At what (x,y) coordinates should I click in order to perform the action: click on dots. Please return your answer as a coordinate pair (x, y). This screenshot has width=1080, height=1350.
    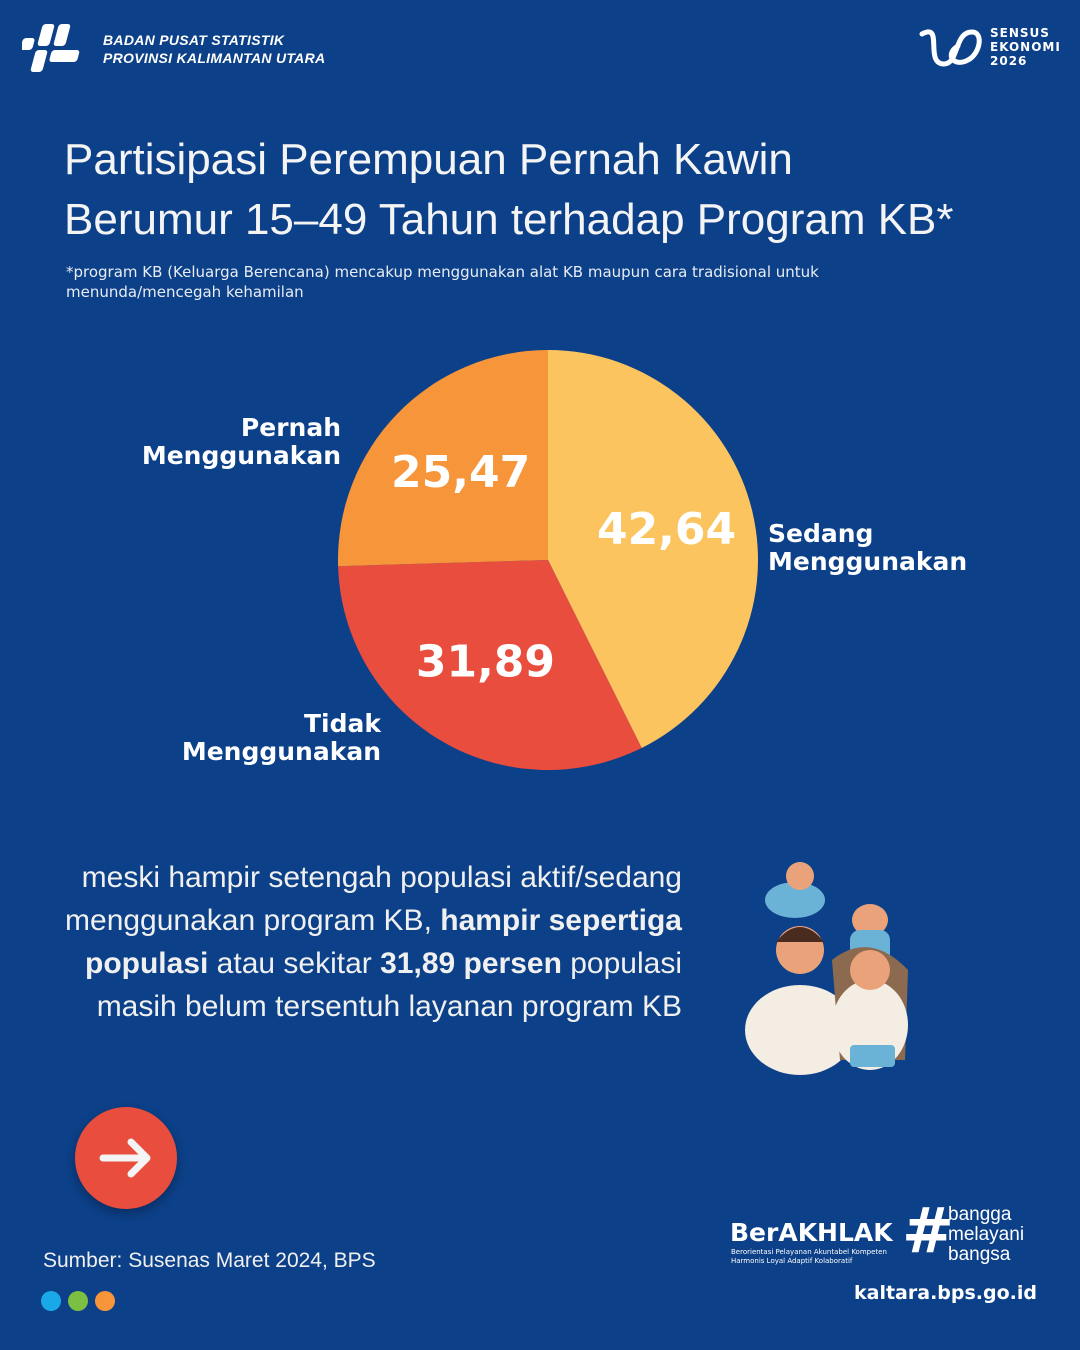
    Looking at the image, I should click on (78, 1301).